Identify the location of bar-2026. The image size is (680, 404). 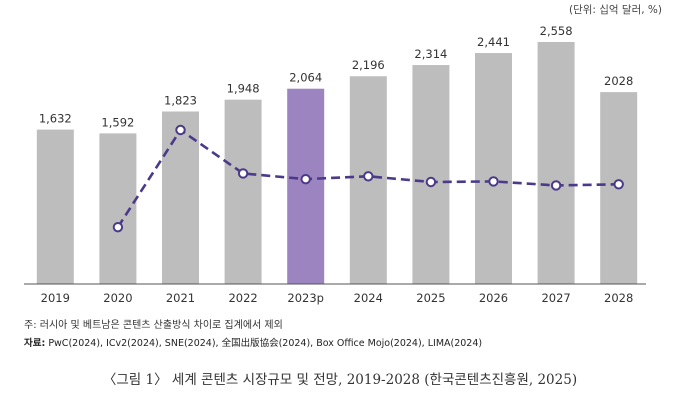
(493, 168).